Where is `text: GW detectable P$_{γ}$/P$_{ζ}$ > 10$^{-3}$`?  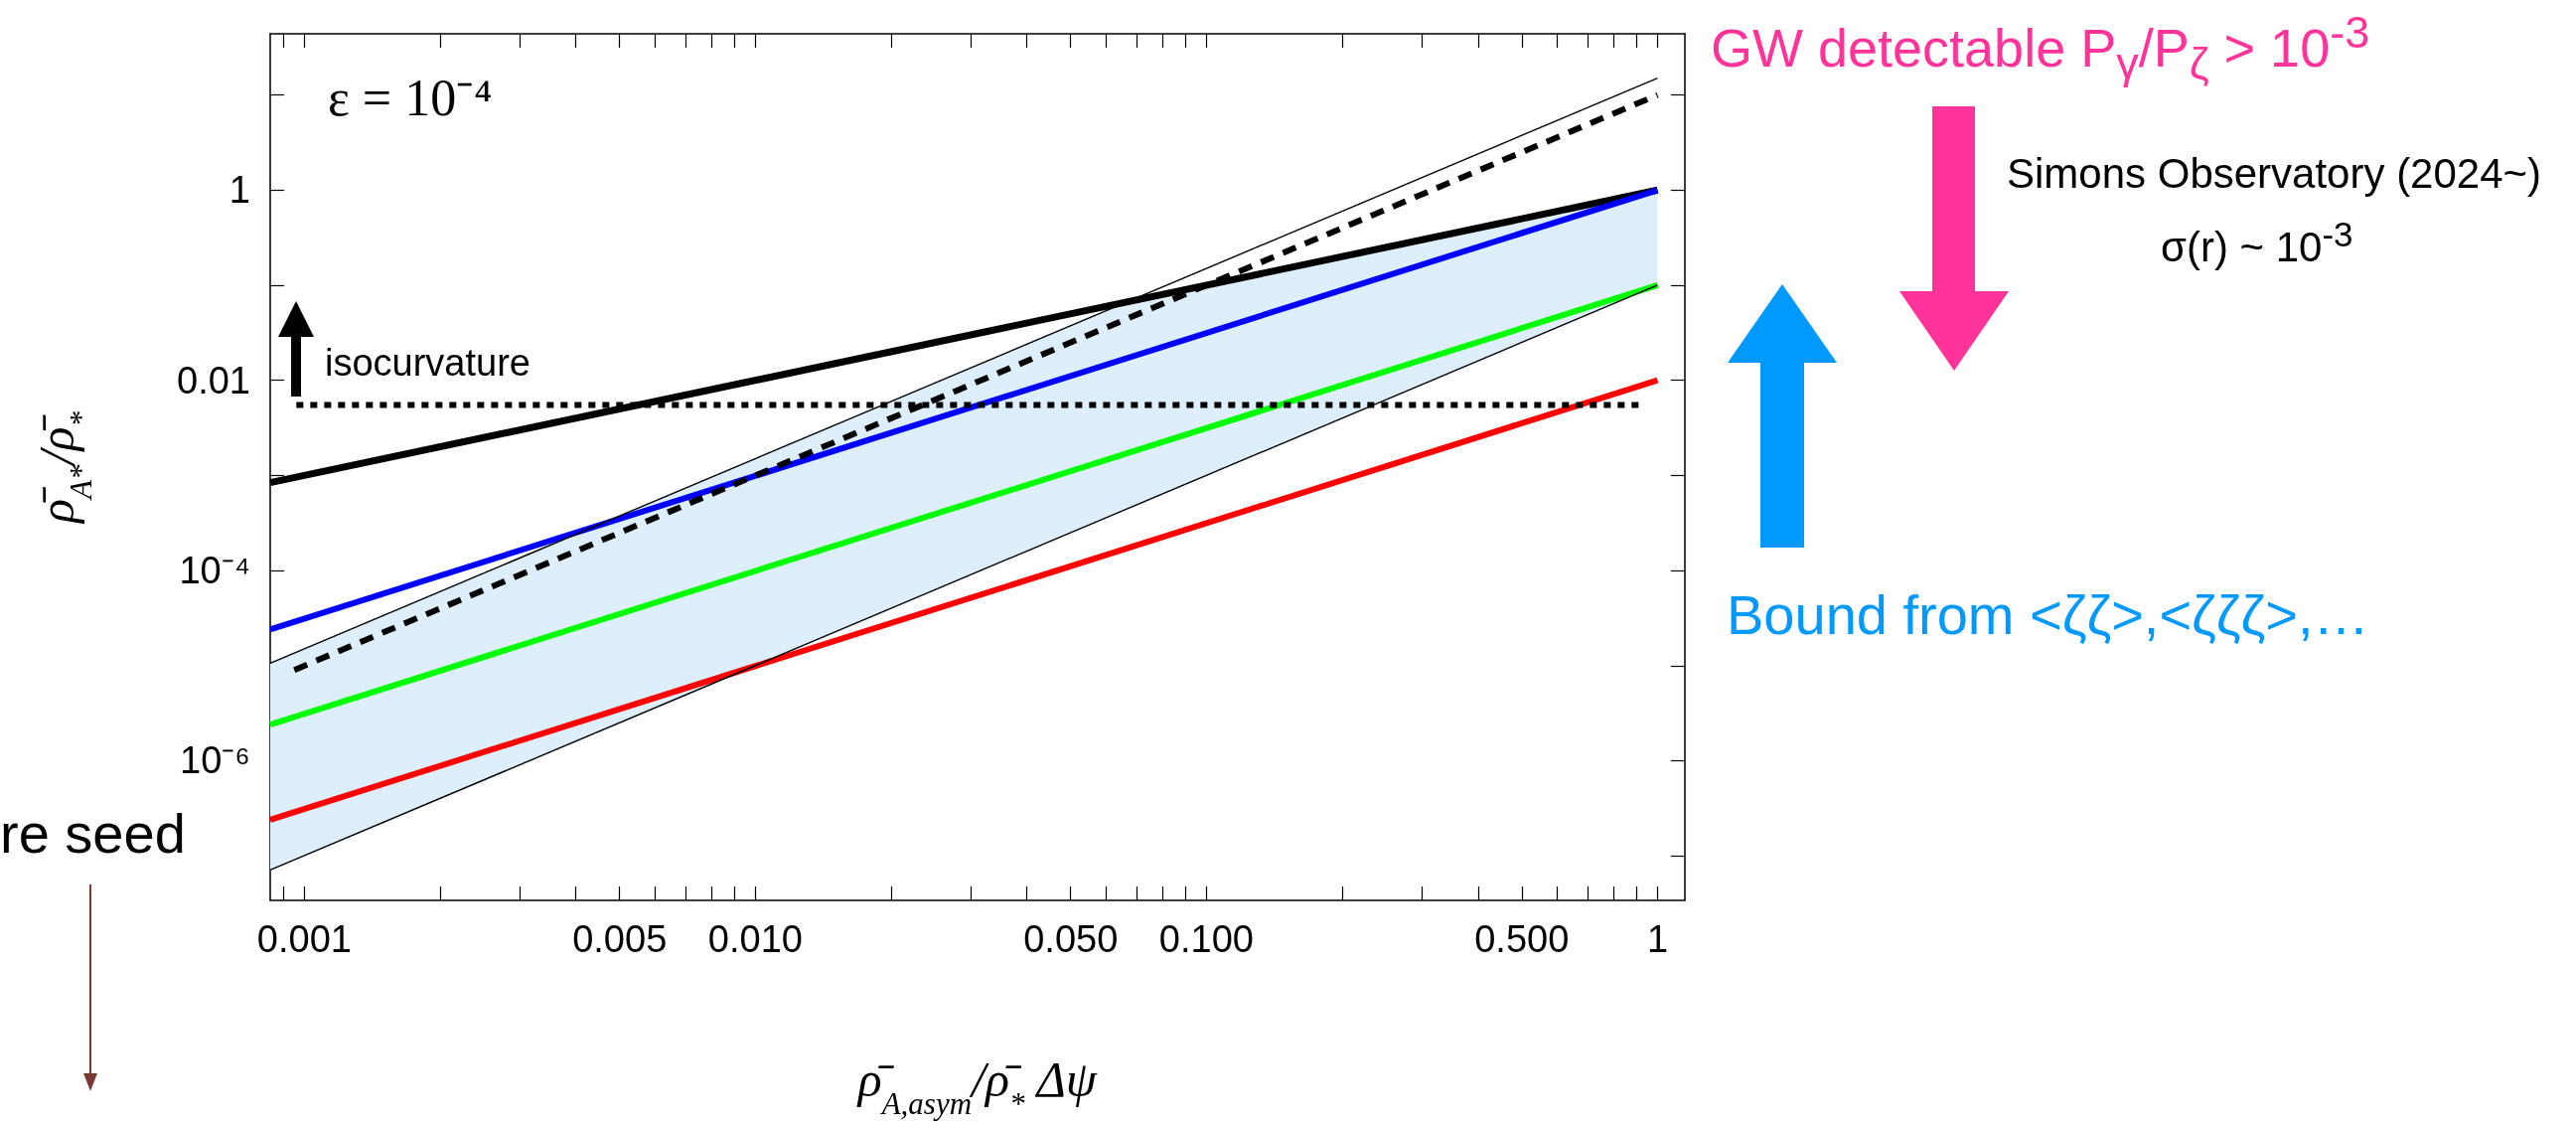
text: GW detectable P$_{γ}$/P$_{ζ}$ > 10$^{-3}$ is located at coordinates (2040, 48).